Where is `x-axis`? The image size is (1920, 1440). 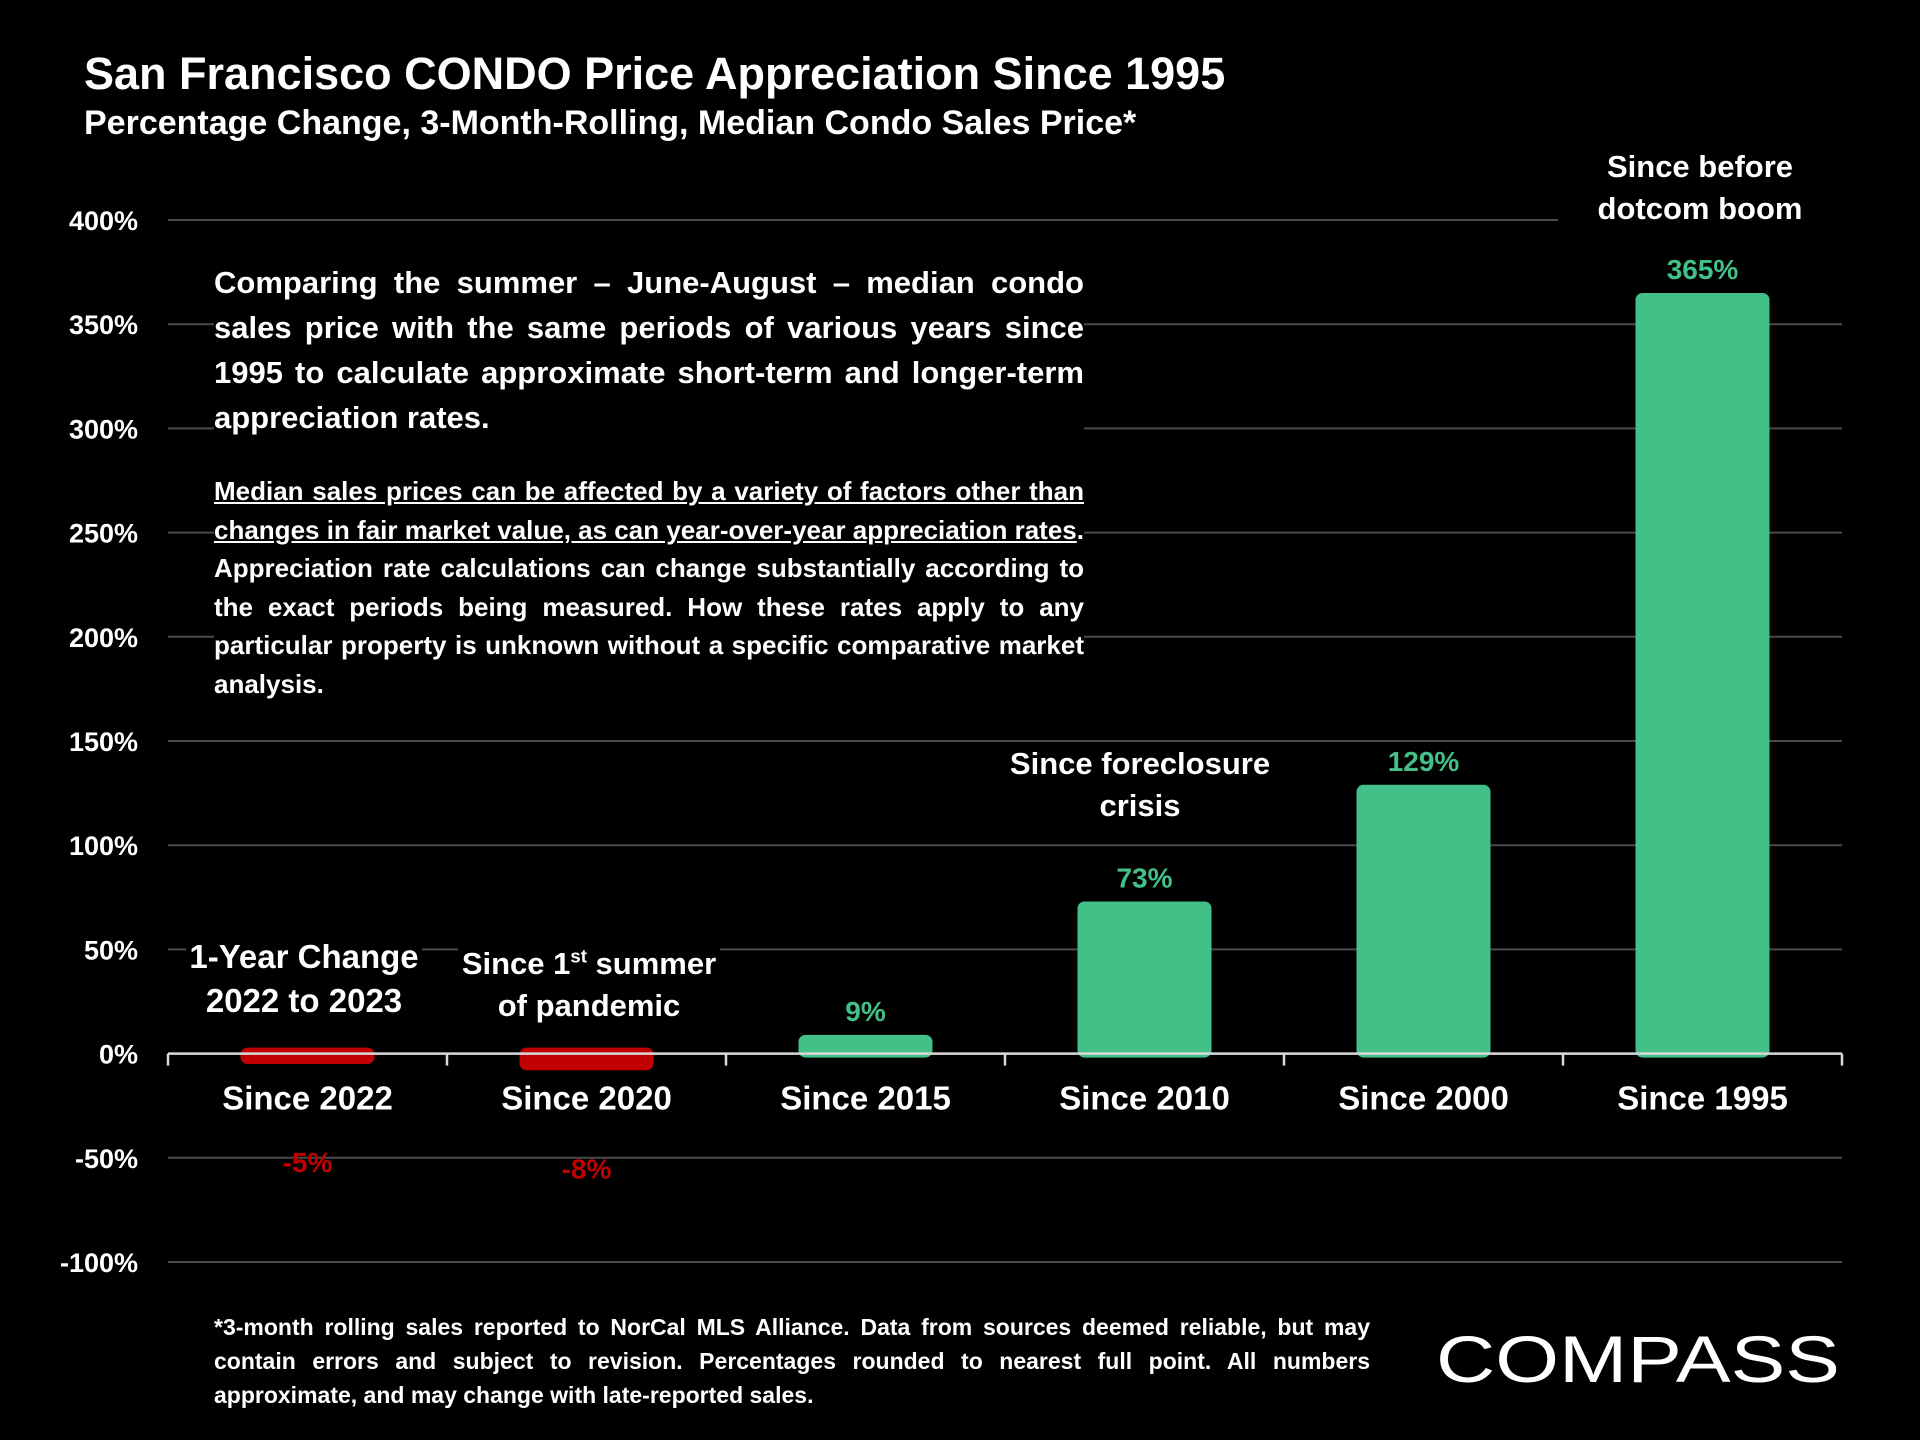
x-axis is located at coordinates (1005, 1059).